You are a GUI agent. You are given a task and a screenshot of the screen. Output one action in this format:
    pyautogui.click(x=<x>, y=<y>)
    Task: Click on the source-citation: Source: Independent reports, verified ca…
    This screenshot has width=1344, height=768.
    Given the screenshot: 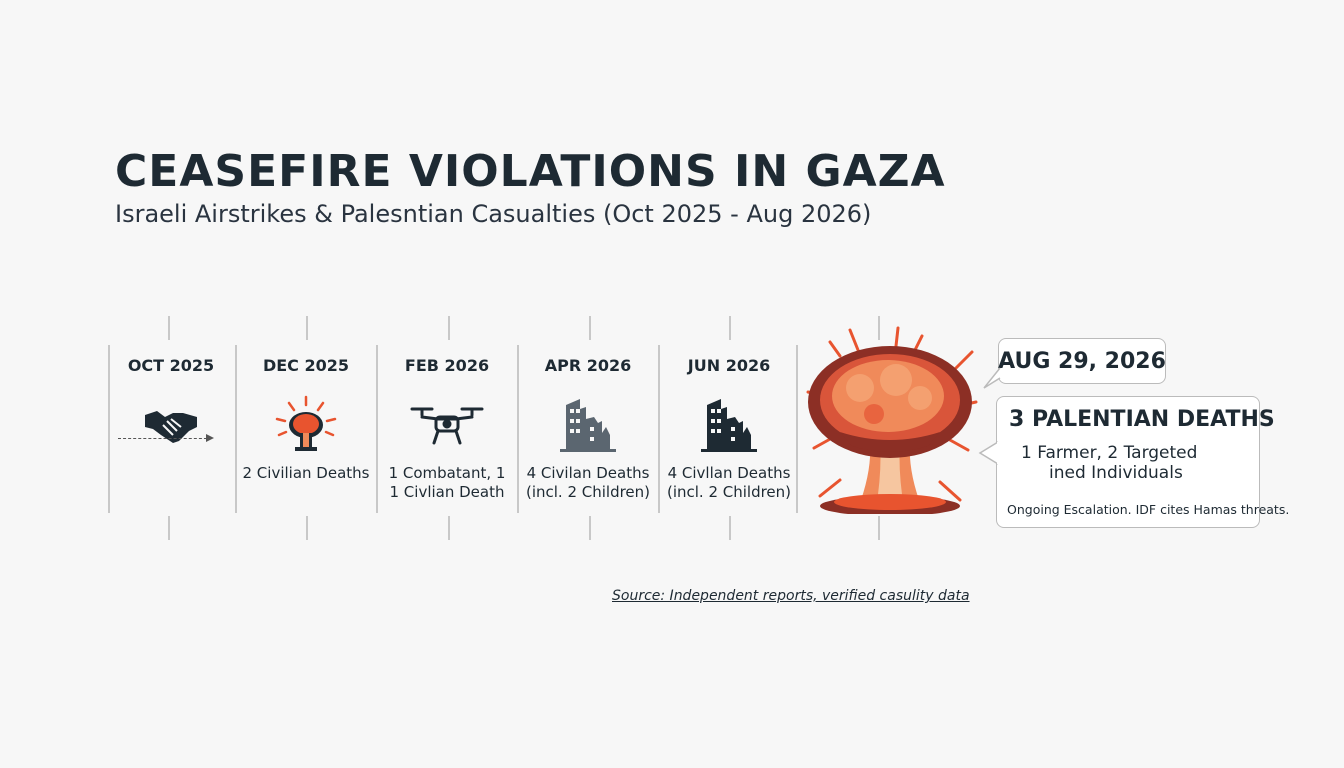 What is the action you would take?
    pyautogui.click(x=791, y=596)
    